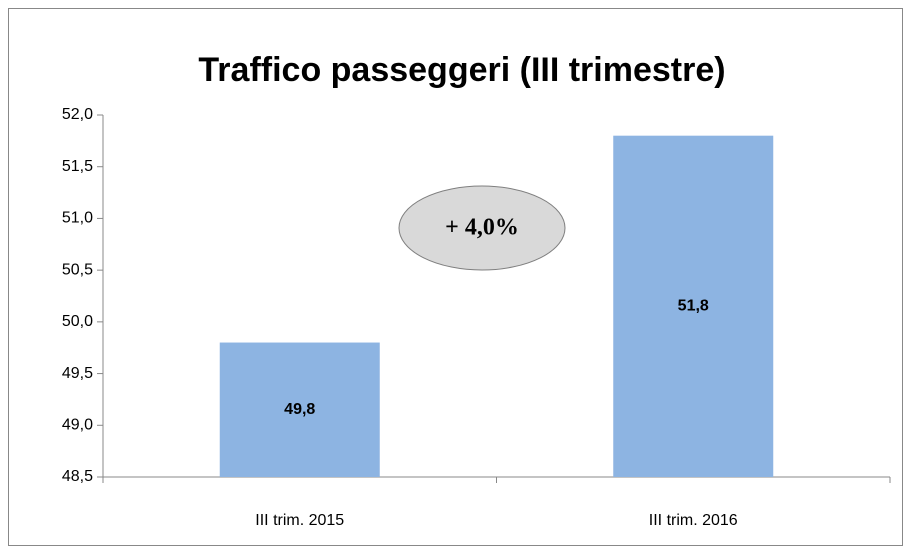  What do you see at coordinates (461, 70) in the screenshot?
I see `chart-title: Traffico passeggeri (III trimestre)` at bounding box center [461, 70].